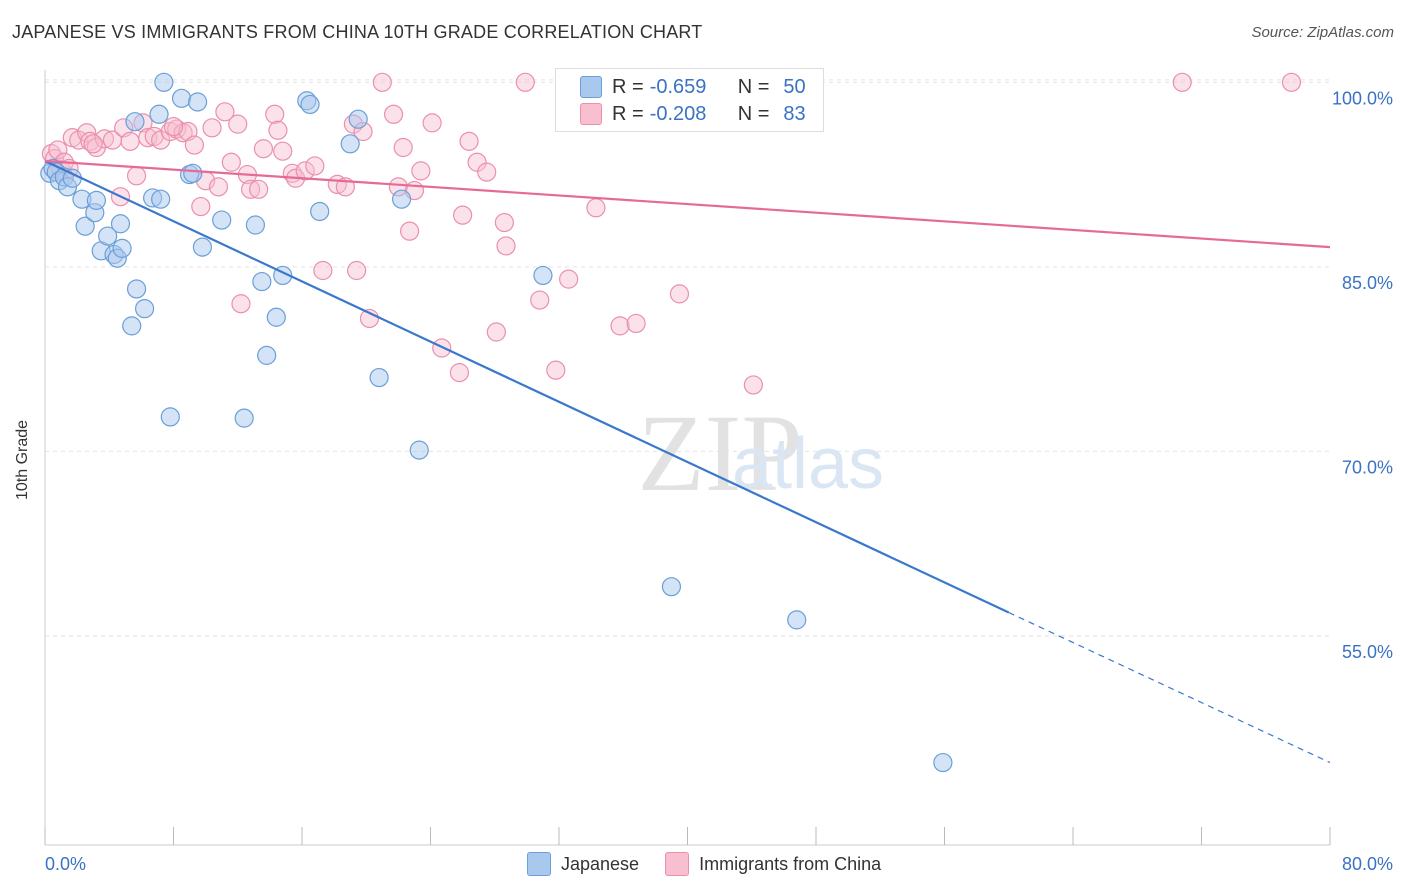 This screenshot has width=1406, height=892. What do you see at coordinates (65, 864) in the screenshot?
I see `x-tick-label-min: 0.0%` at bounding box center [65, 864].